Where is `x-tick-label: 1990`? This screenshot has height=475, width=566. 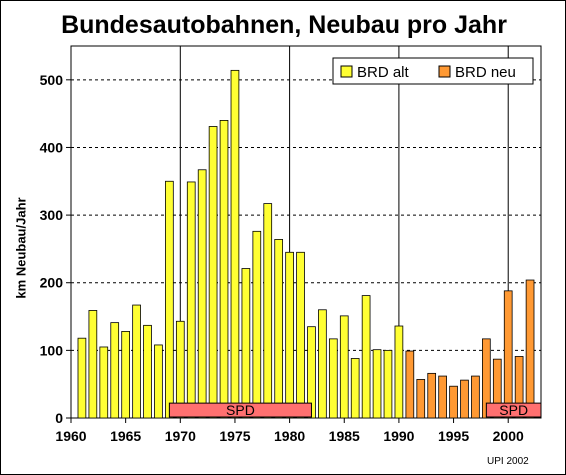 x-tick-label: 1990 is located at coordinates (398, 436).